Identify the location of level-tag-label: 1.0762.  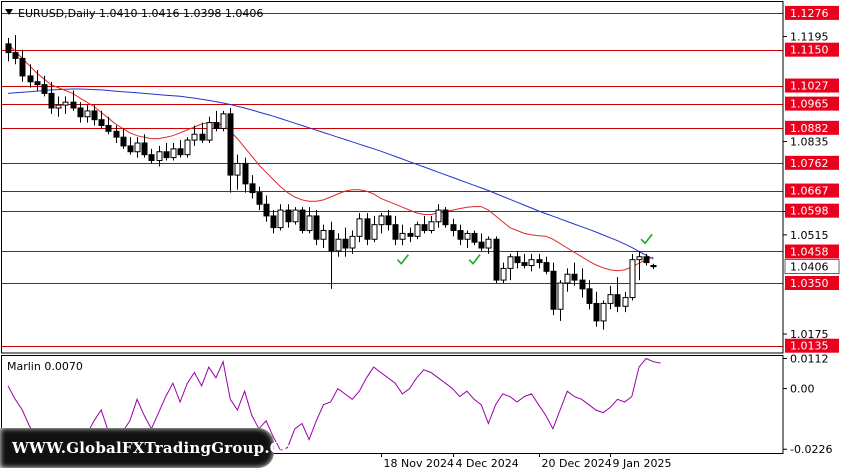
(809, 163).